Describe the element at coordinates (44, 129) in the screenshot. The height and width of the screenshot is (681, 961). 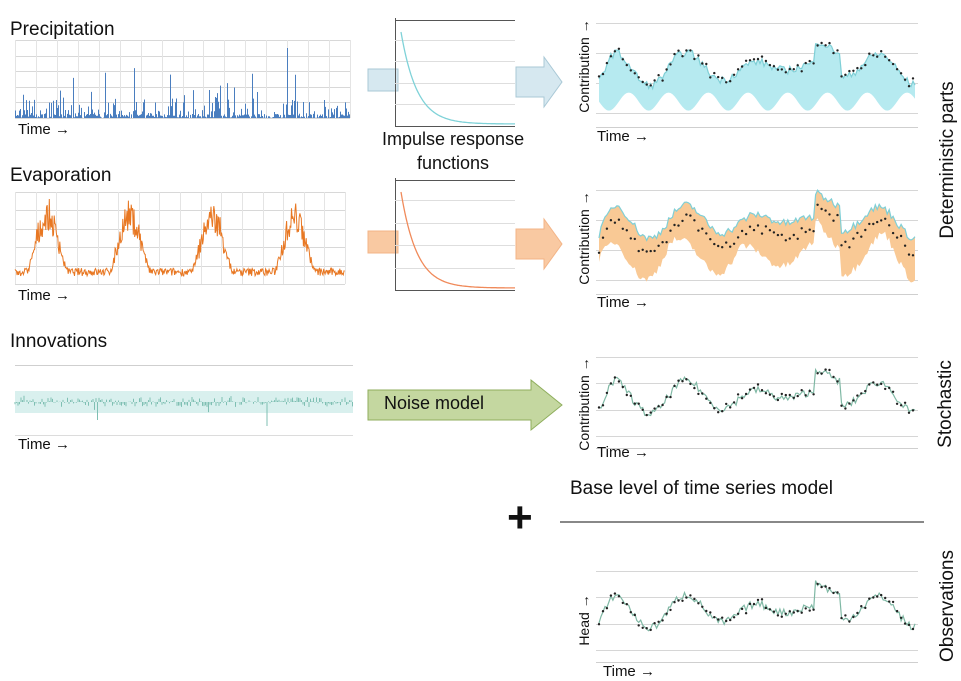
I see `precipitation-time-axis-label: Time →` at that location.